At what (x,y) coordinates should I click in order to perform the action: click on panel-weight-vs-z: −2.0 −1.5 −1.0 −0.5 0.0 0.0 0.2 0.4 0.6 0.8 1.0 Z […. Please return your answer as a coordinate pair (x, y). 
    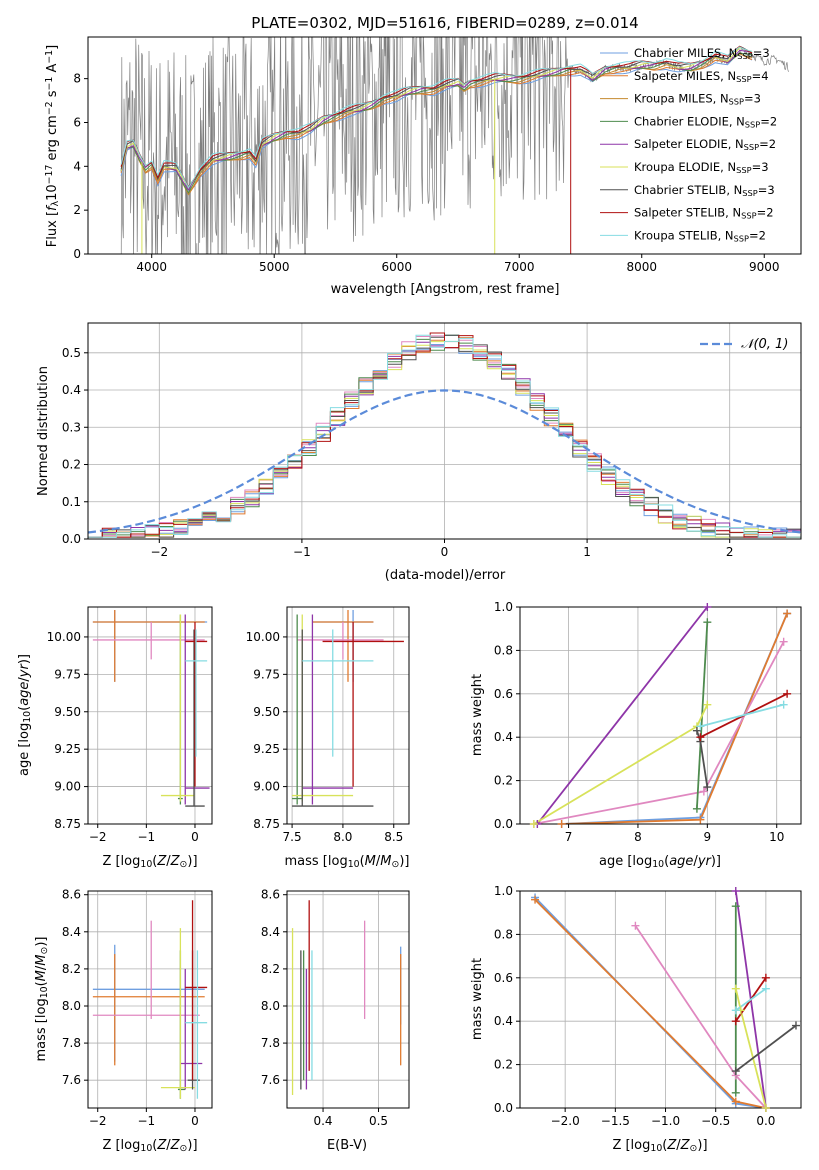
    Looking at the image, I should click on (636, 1019).